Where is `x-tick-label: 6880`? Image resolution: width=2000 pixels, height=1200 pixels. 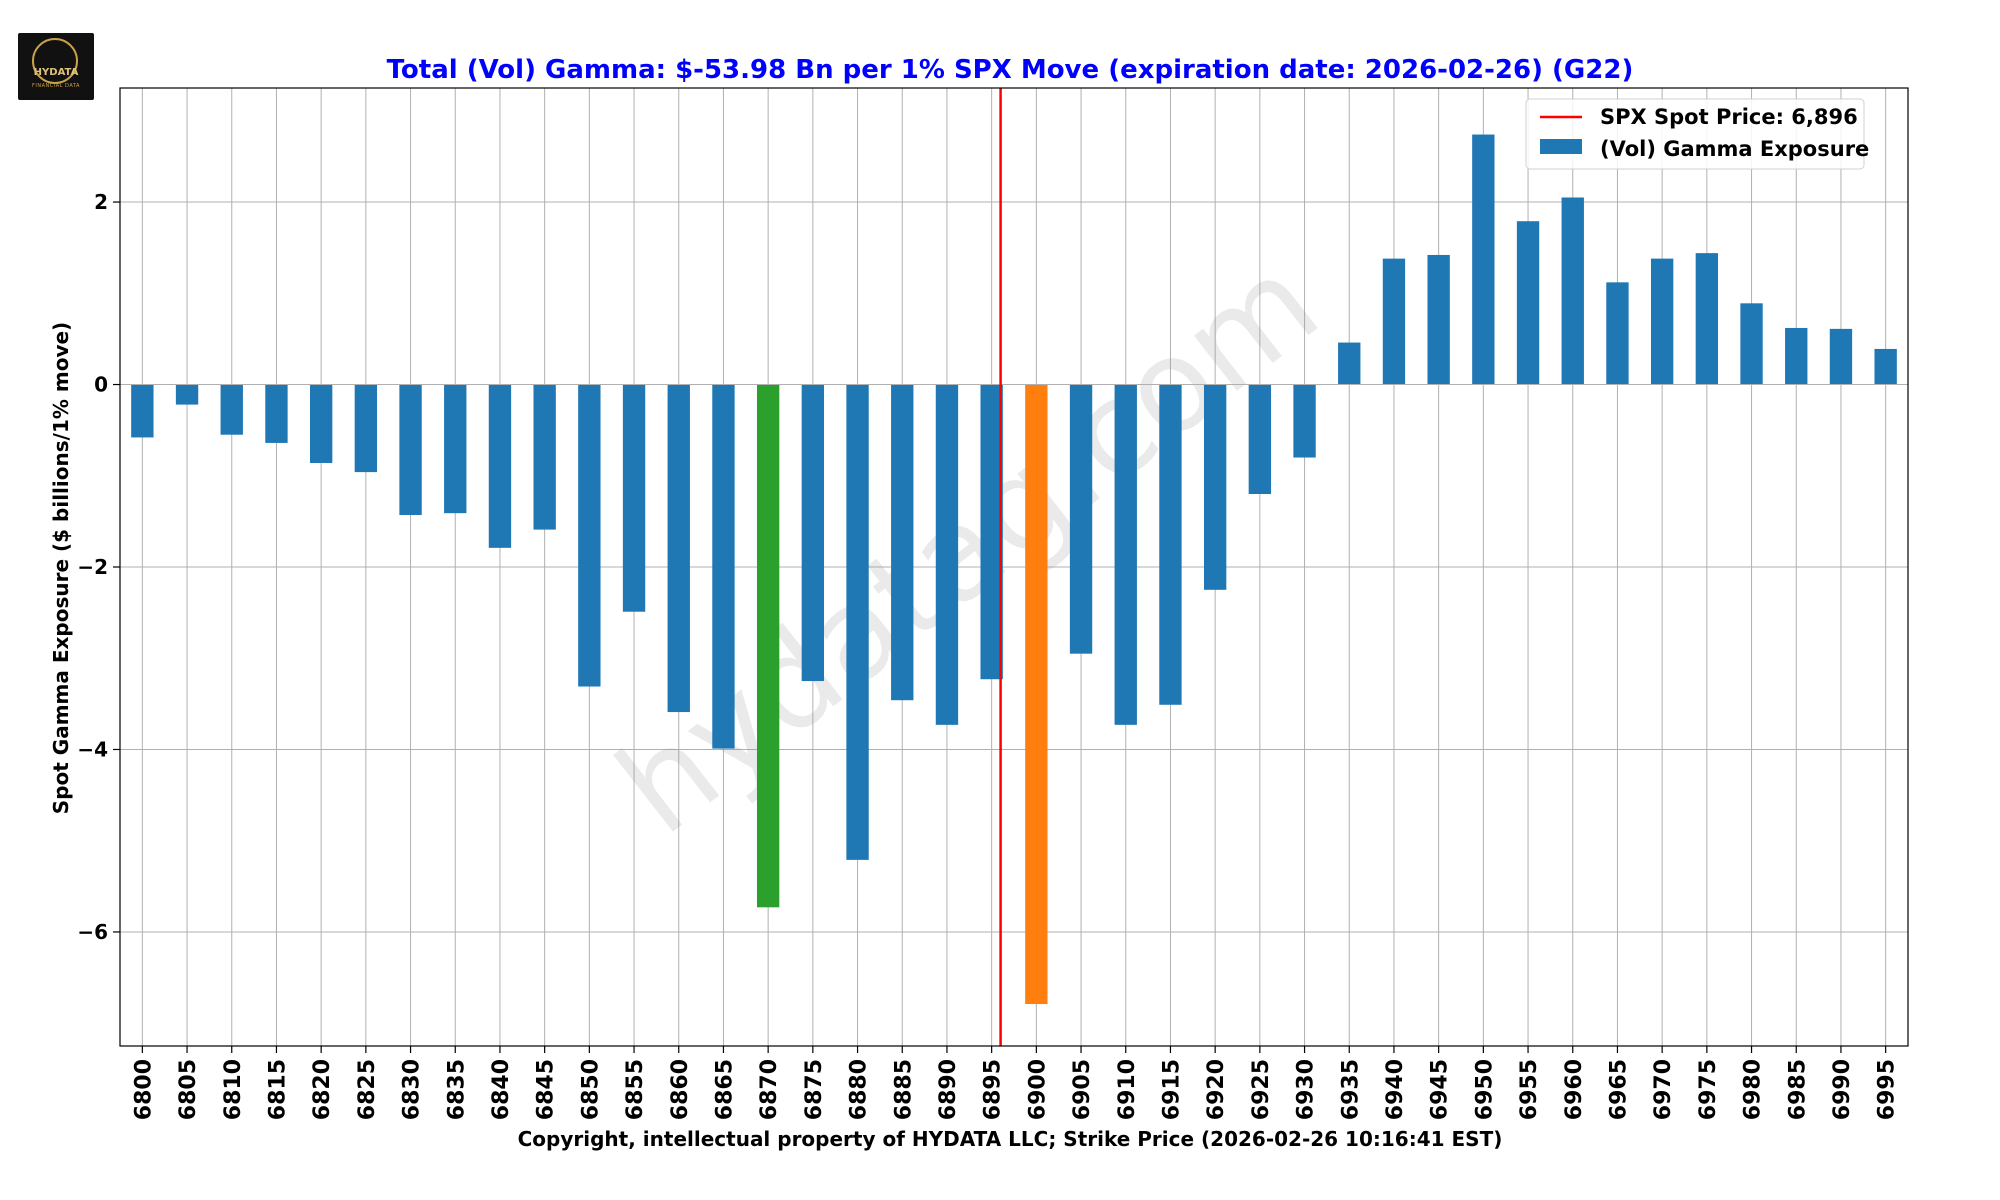 x-tick-label: 6880 is located at coordinates (859, 1089).